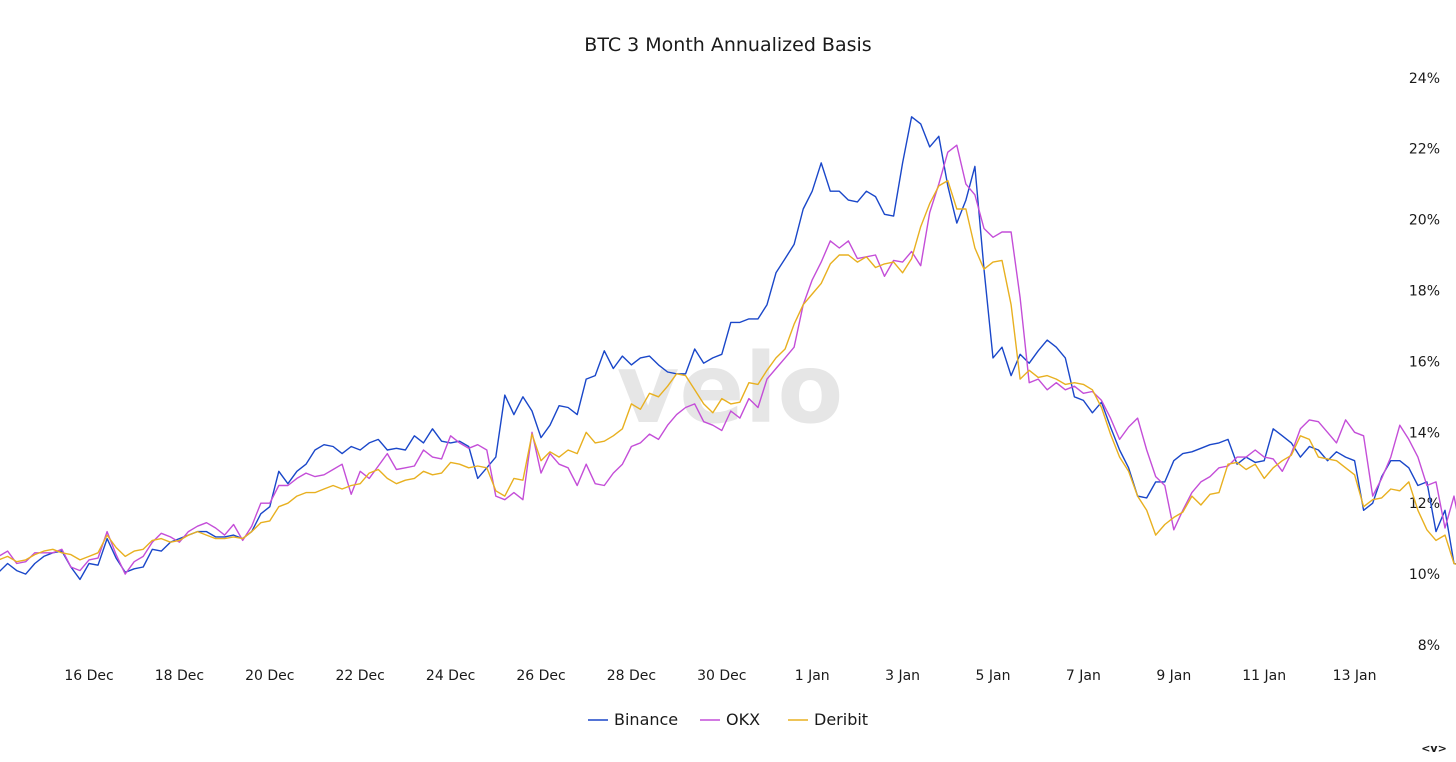 This screenshot has height=762, width=1456. What do you see at coordinates (812, 676) in the screenshot?
I see `x-tick-label: 1 Jan` at bounding box center [812, 676].